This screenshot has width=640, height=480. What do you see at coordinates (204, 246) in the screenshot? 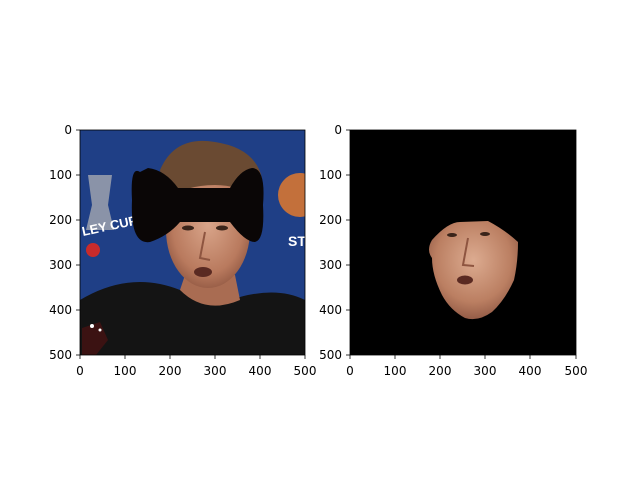
I see `nose` at bounding box center [204, 246].